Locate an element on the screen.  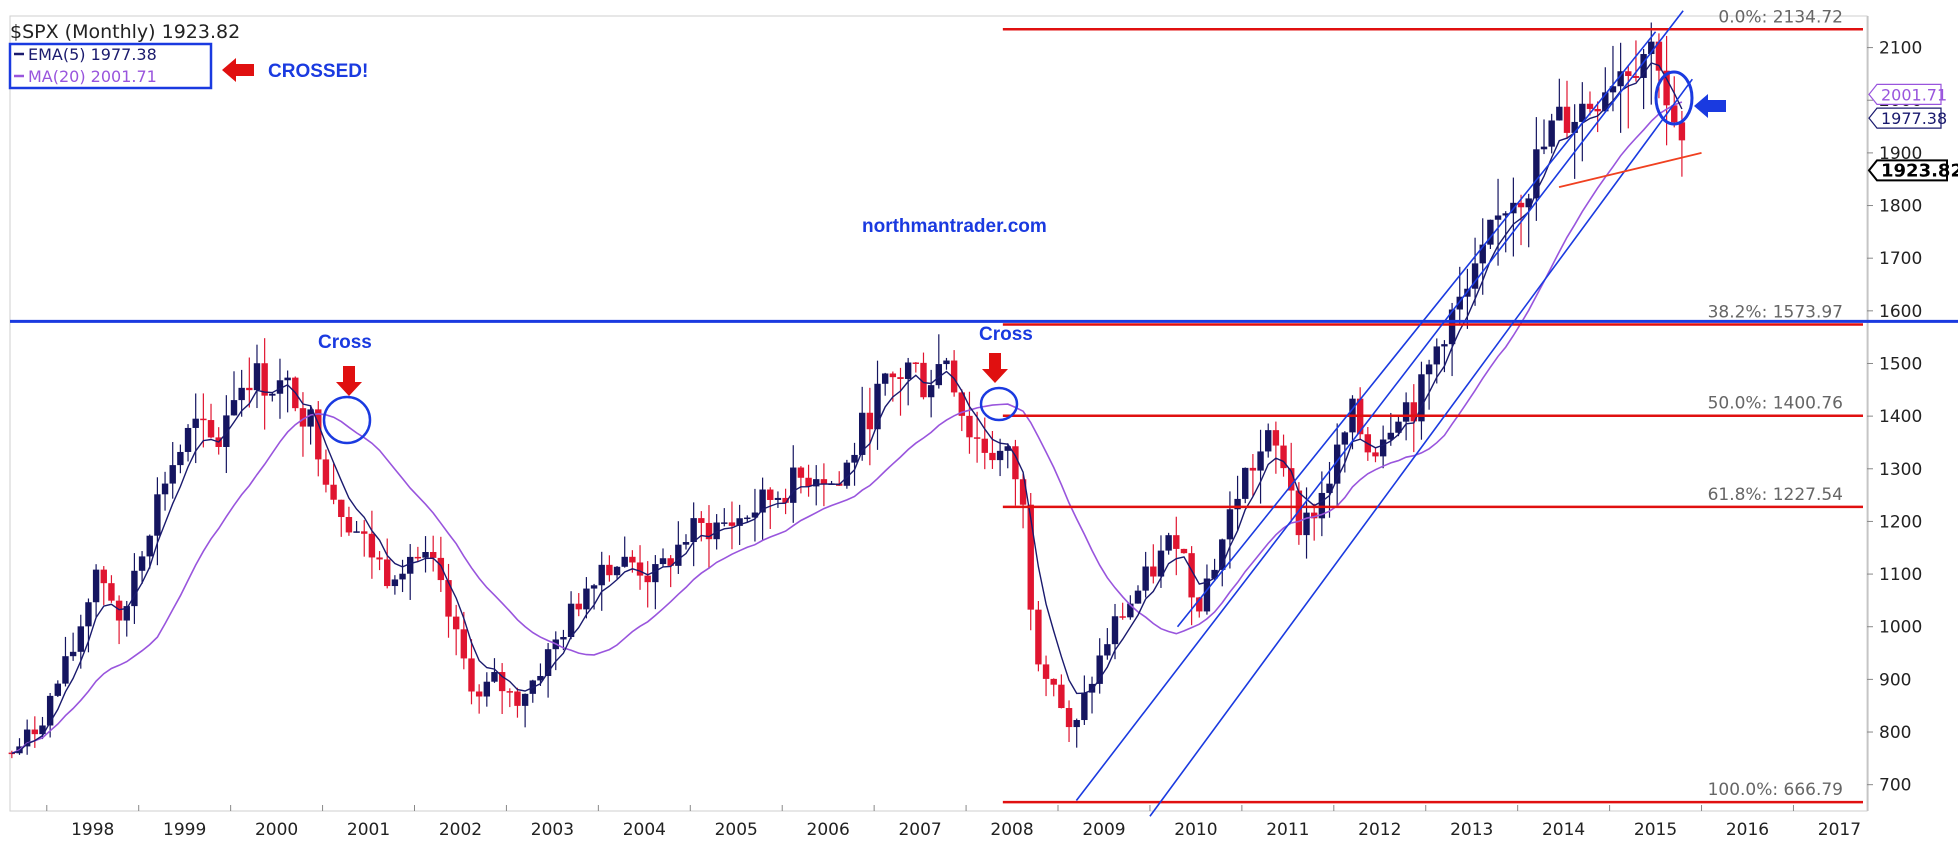
y-tick-label: 1200 is located at coordinates (1900, 522).